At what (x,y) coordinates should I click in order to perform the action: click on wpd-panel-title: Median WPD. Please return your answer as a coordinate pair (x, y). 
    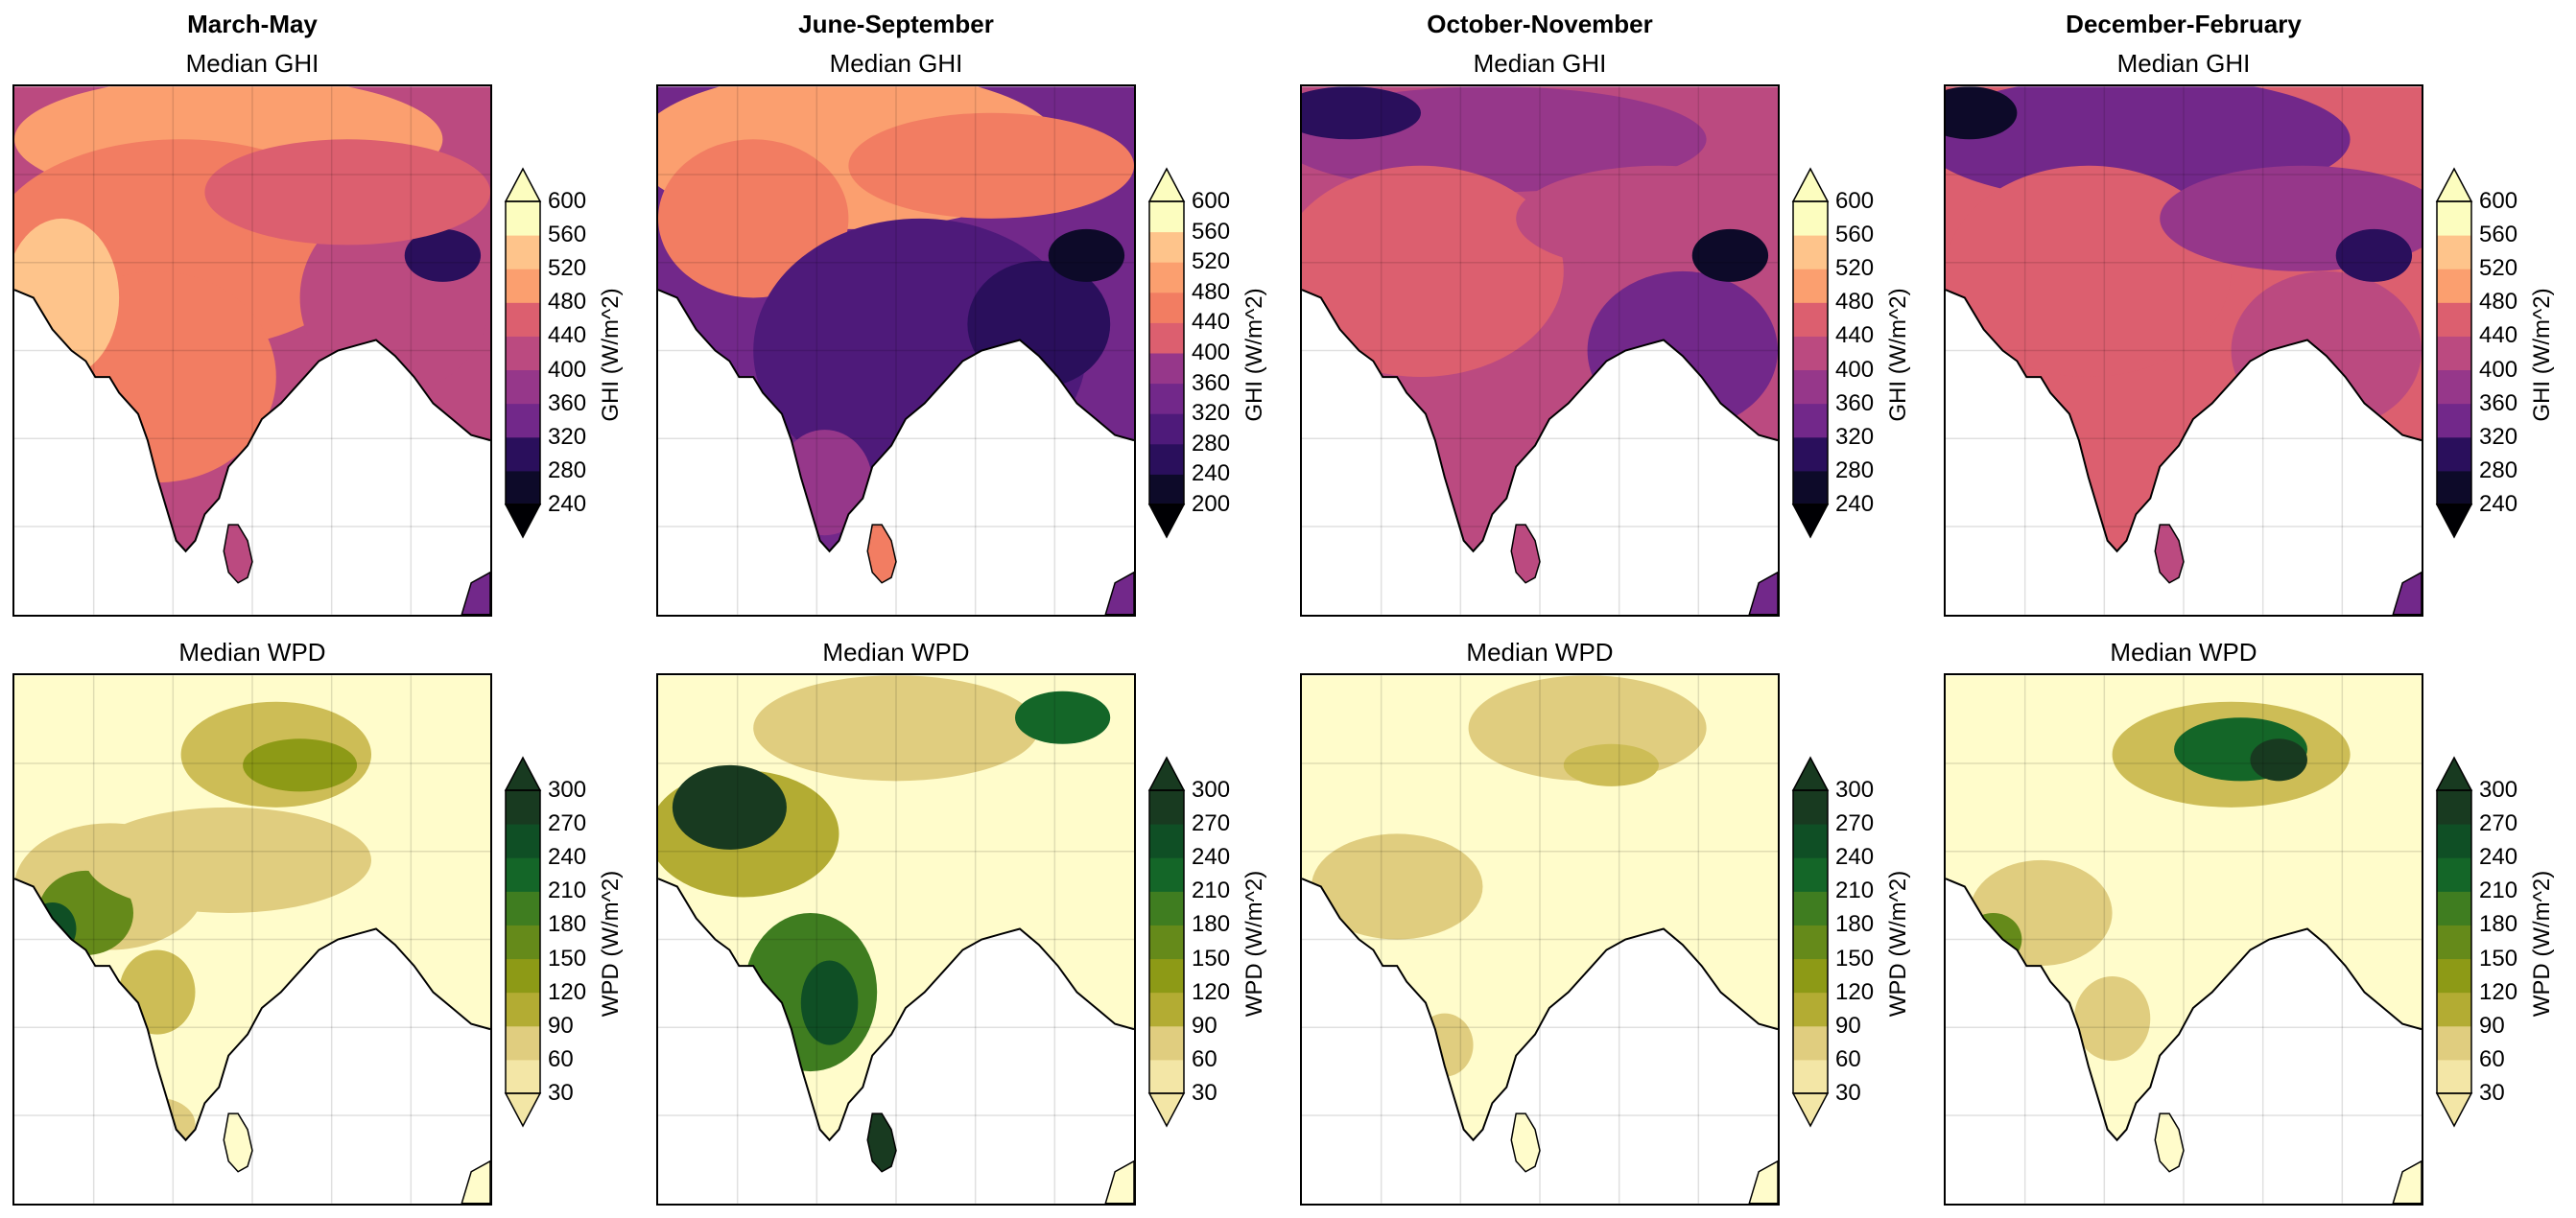
    Looking at the image, I should click on (1540, 652).